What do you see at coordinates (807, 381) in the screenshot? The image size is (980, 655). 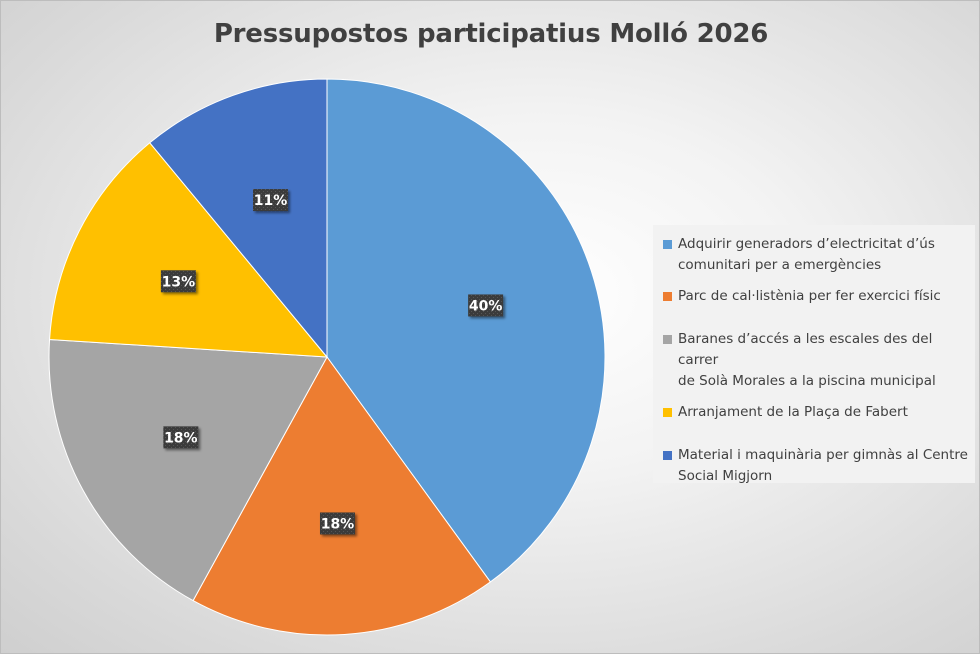 I see `legend-line: de Solà Morales a la piscina municipal` at bounding box center [807, 381].